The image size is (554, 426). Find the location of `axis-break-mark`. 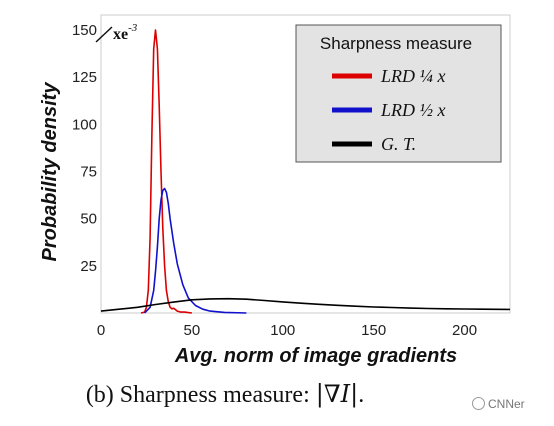

axis-break-mark is located at coordinates (104, 34).